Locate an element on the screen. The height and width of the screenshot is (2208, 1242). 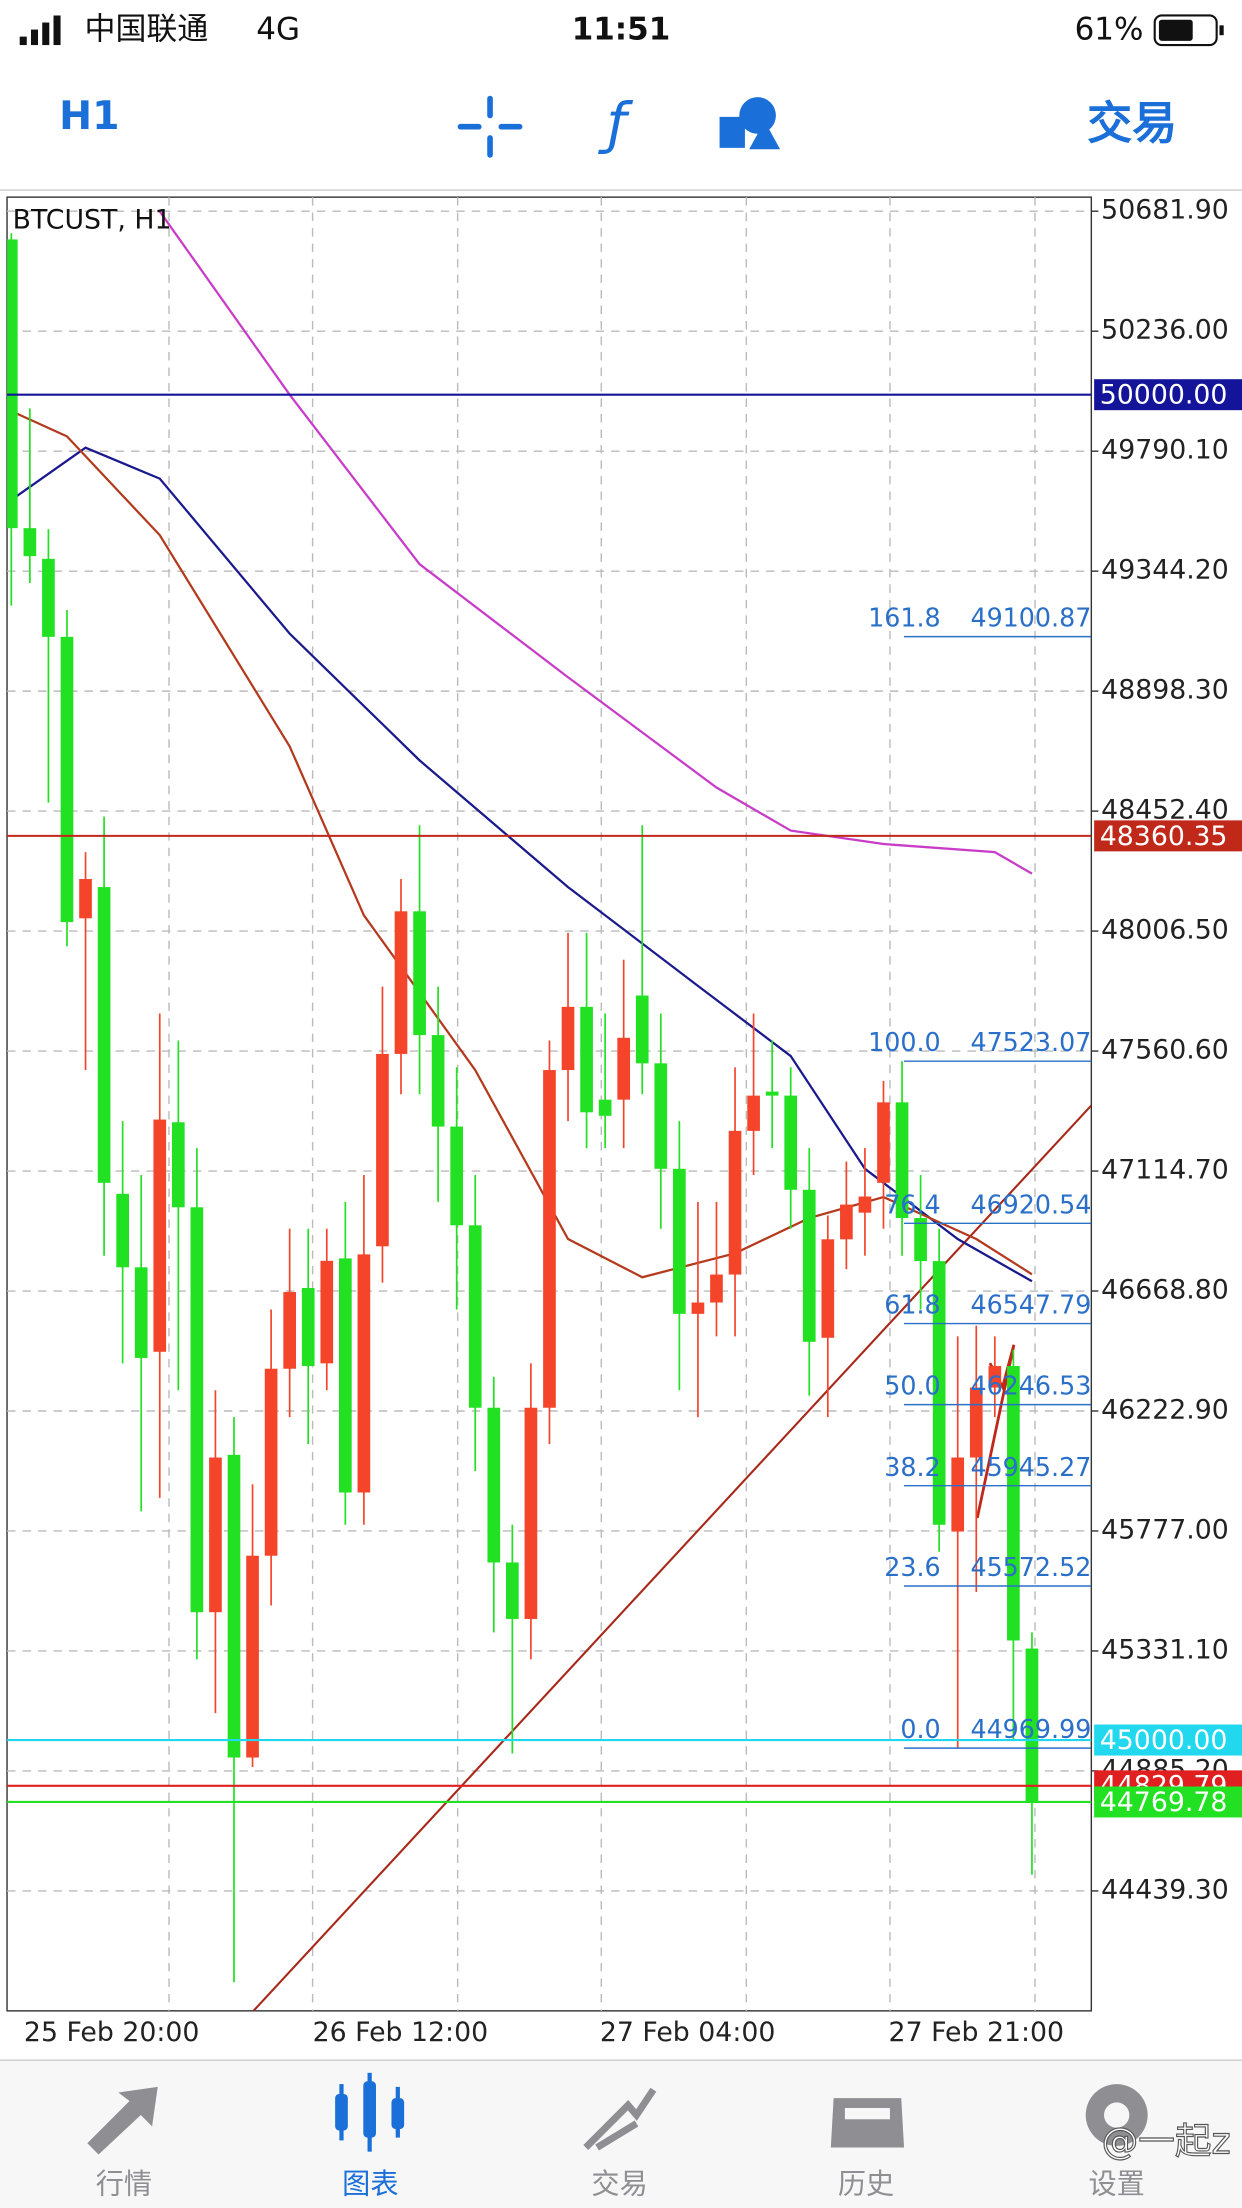
y-tick-label: 47114.70 is located at coordinates (1165, 1170).